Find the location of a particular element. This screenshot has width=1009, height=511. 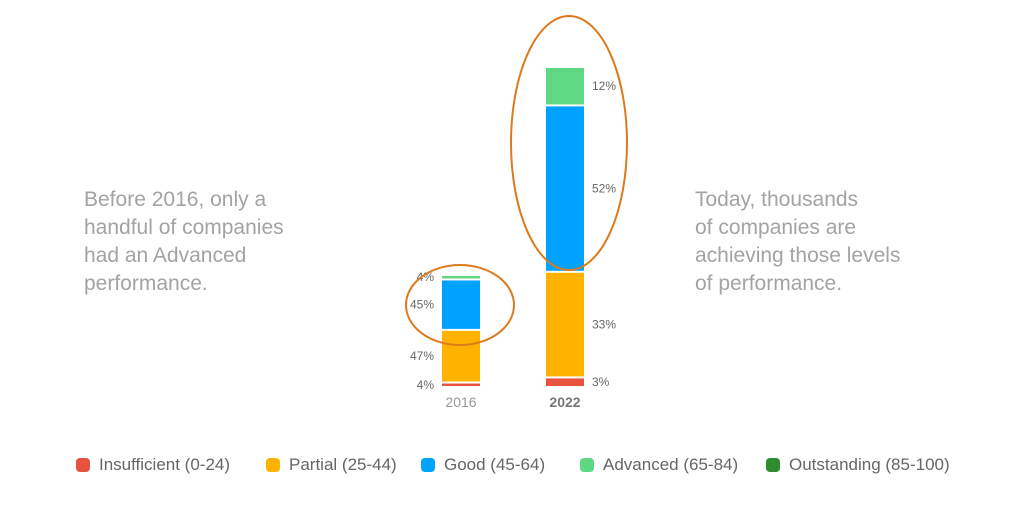

data-label: 52% is located at coordinates (604, 189).